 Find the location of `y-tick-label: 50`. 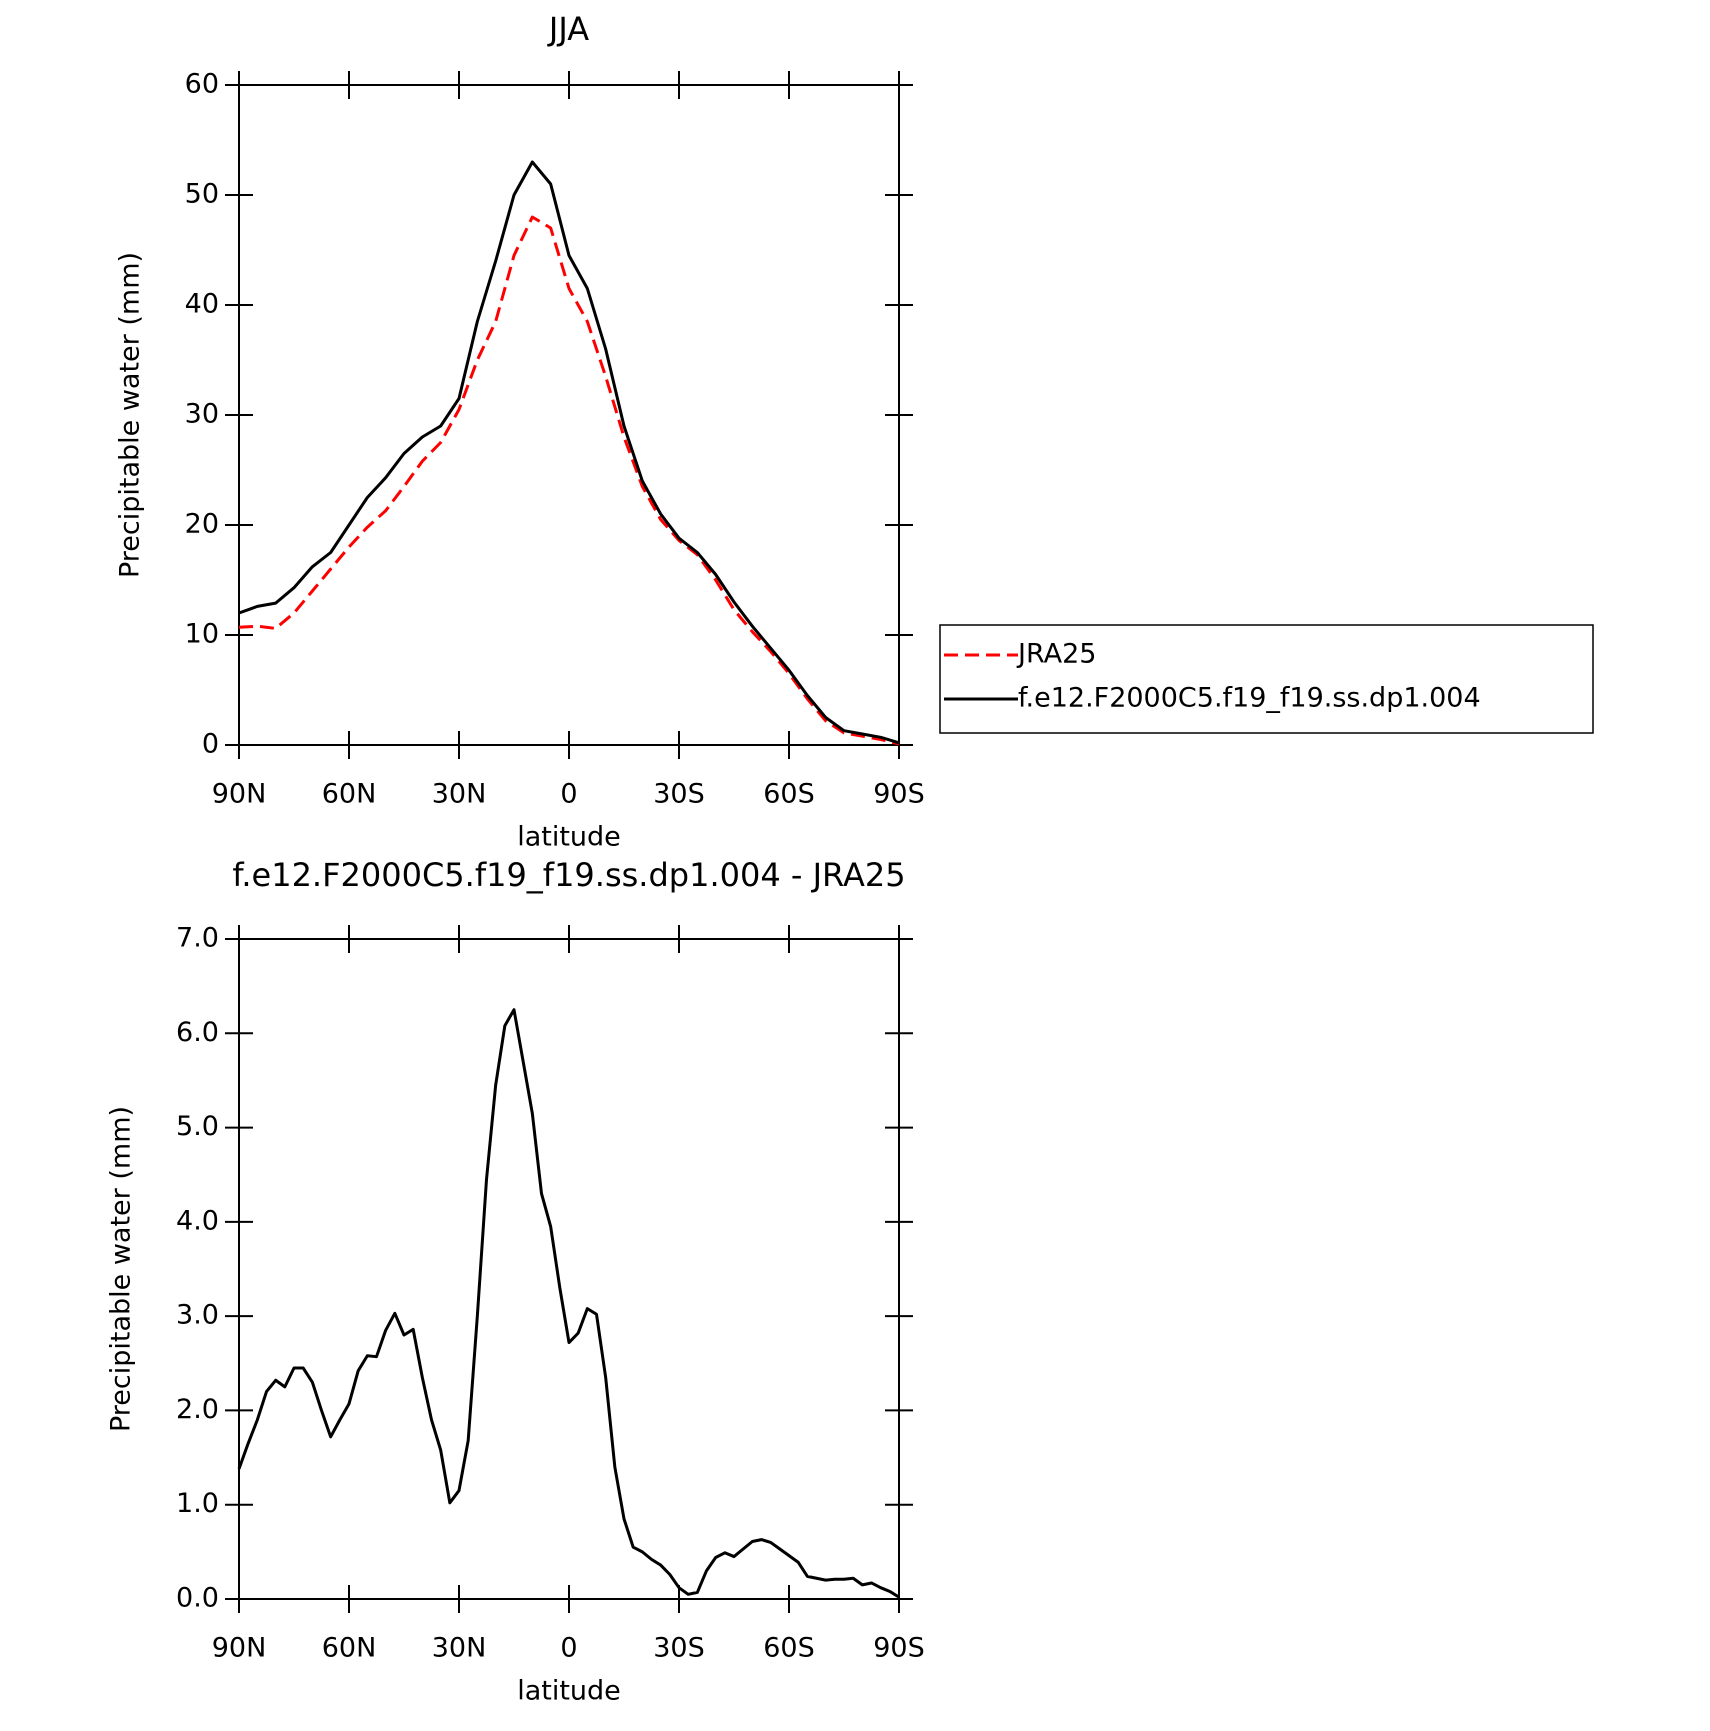

y-tick-label: 50 is located at coordinates (202, 194).